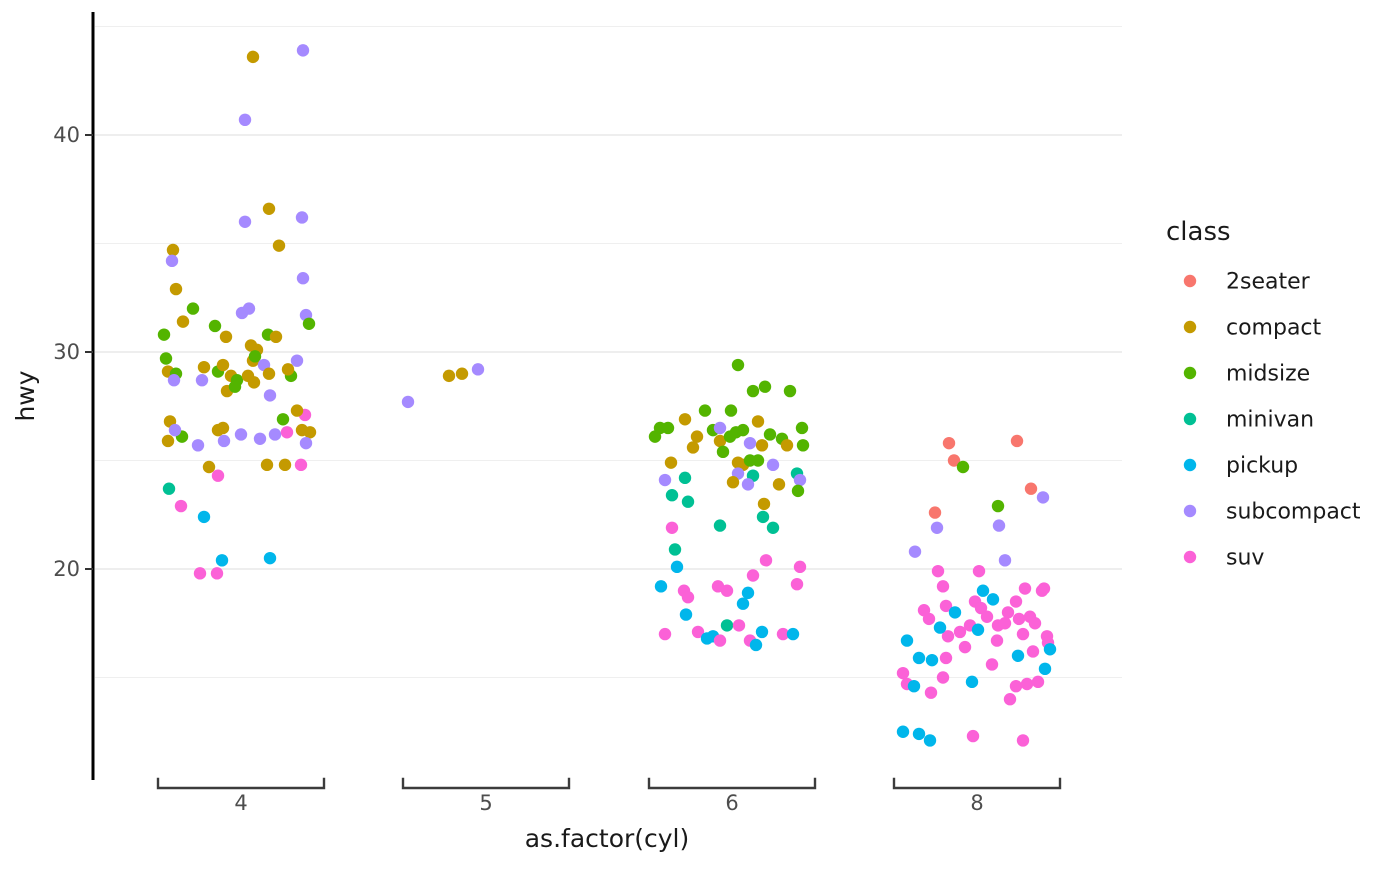 This screenshot has width=1400, height=870. Describe the element at coordinates (1190, 281) in the screenshot. I see `legend-dot-2seater` at that location.